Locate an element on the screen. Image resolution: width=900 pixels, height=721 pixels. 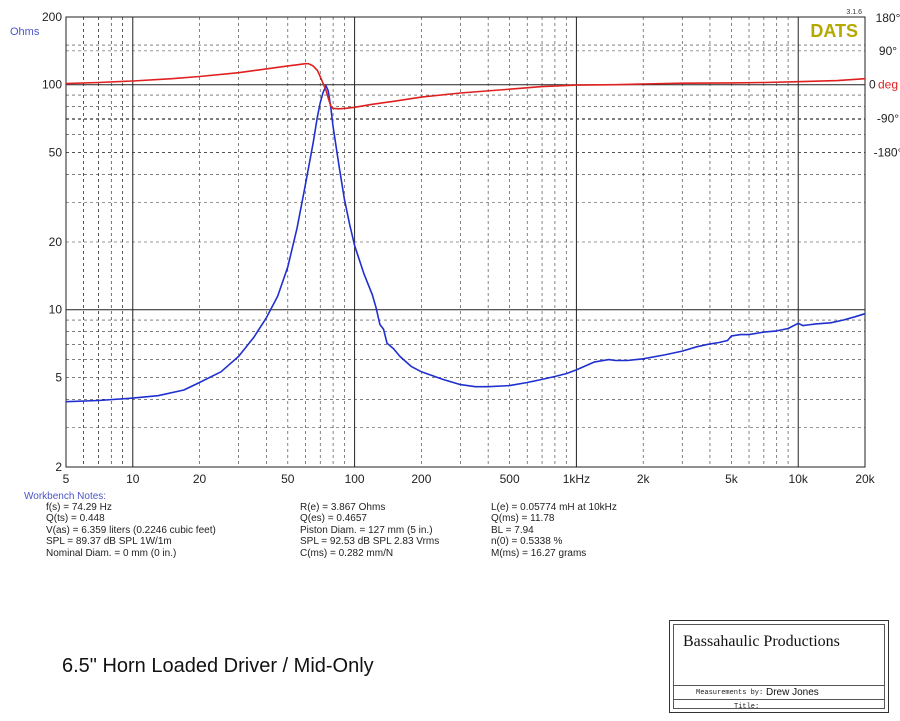
y2-tick-label: -90° is located at coordinates (888, 119).